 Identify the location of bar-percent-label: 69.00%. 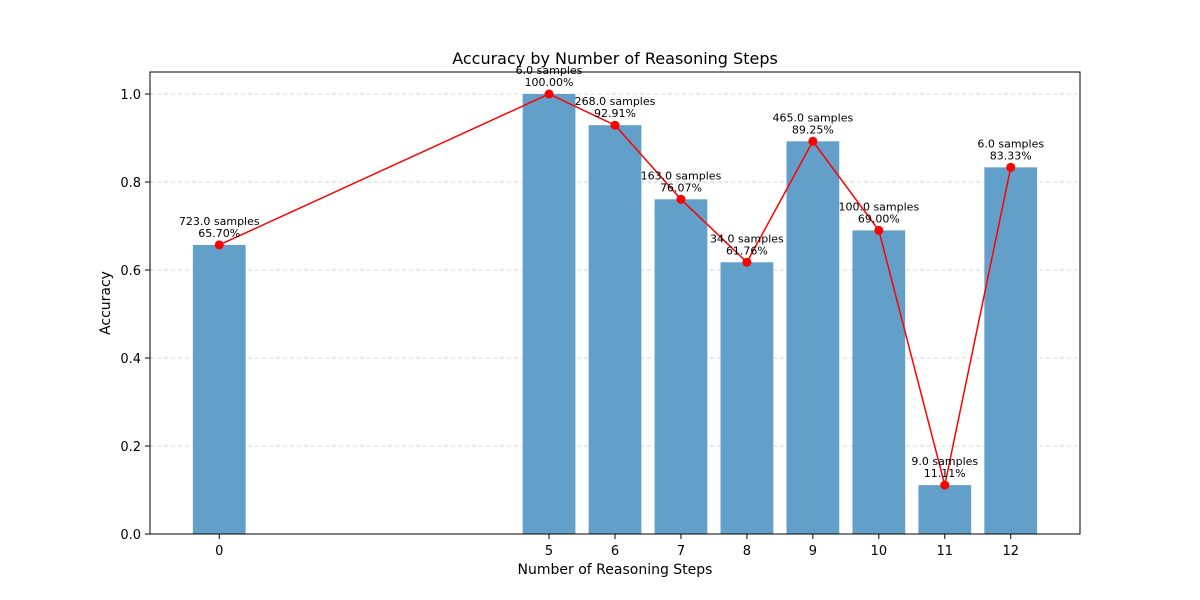
(879, 218).